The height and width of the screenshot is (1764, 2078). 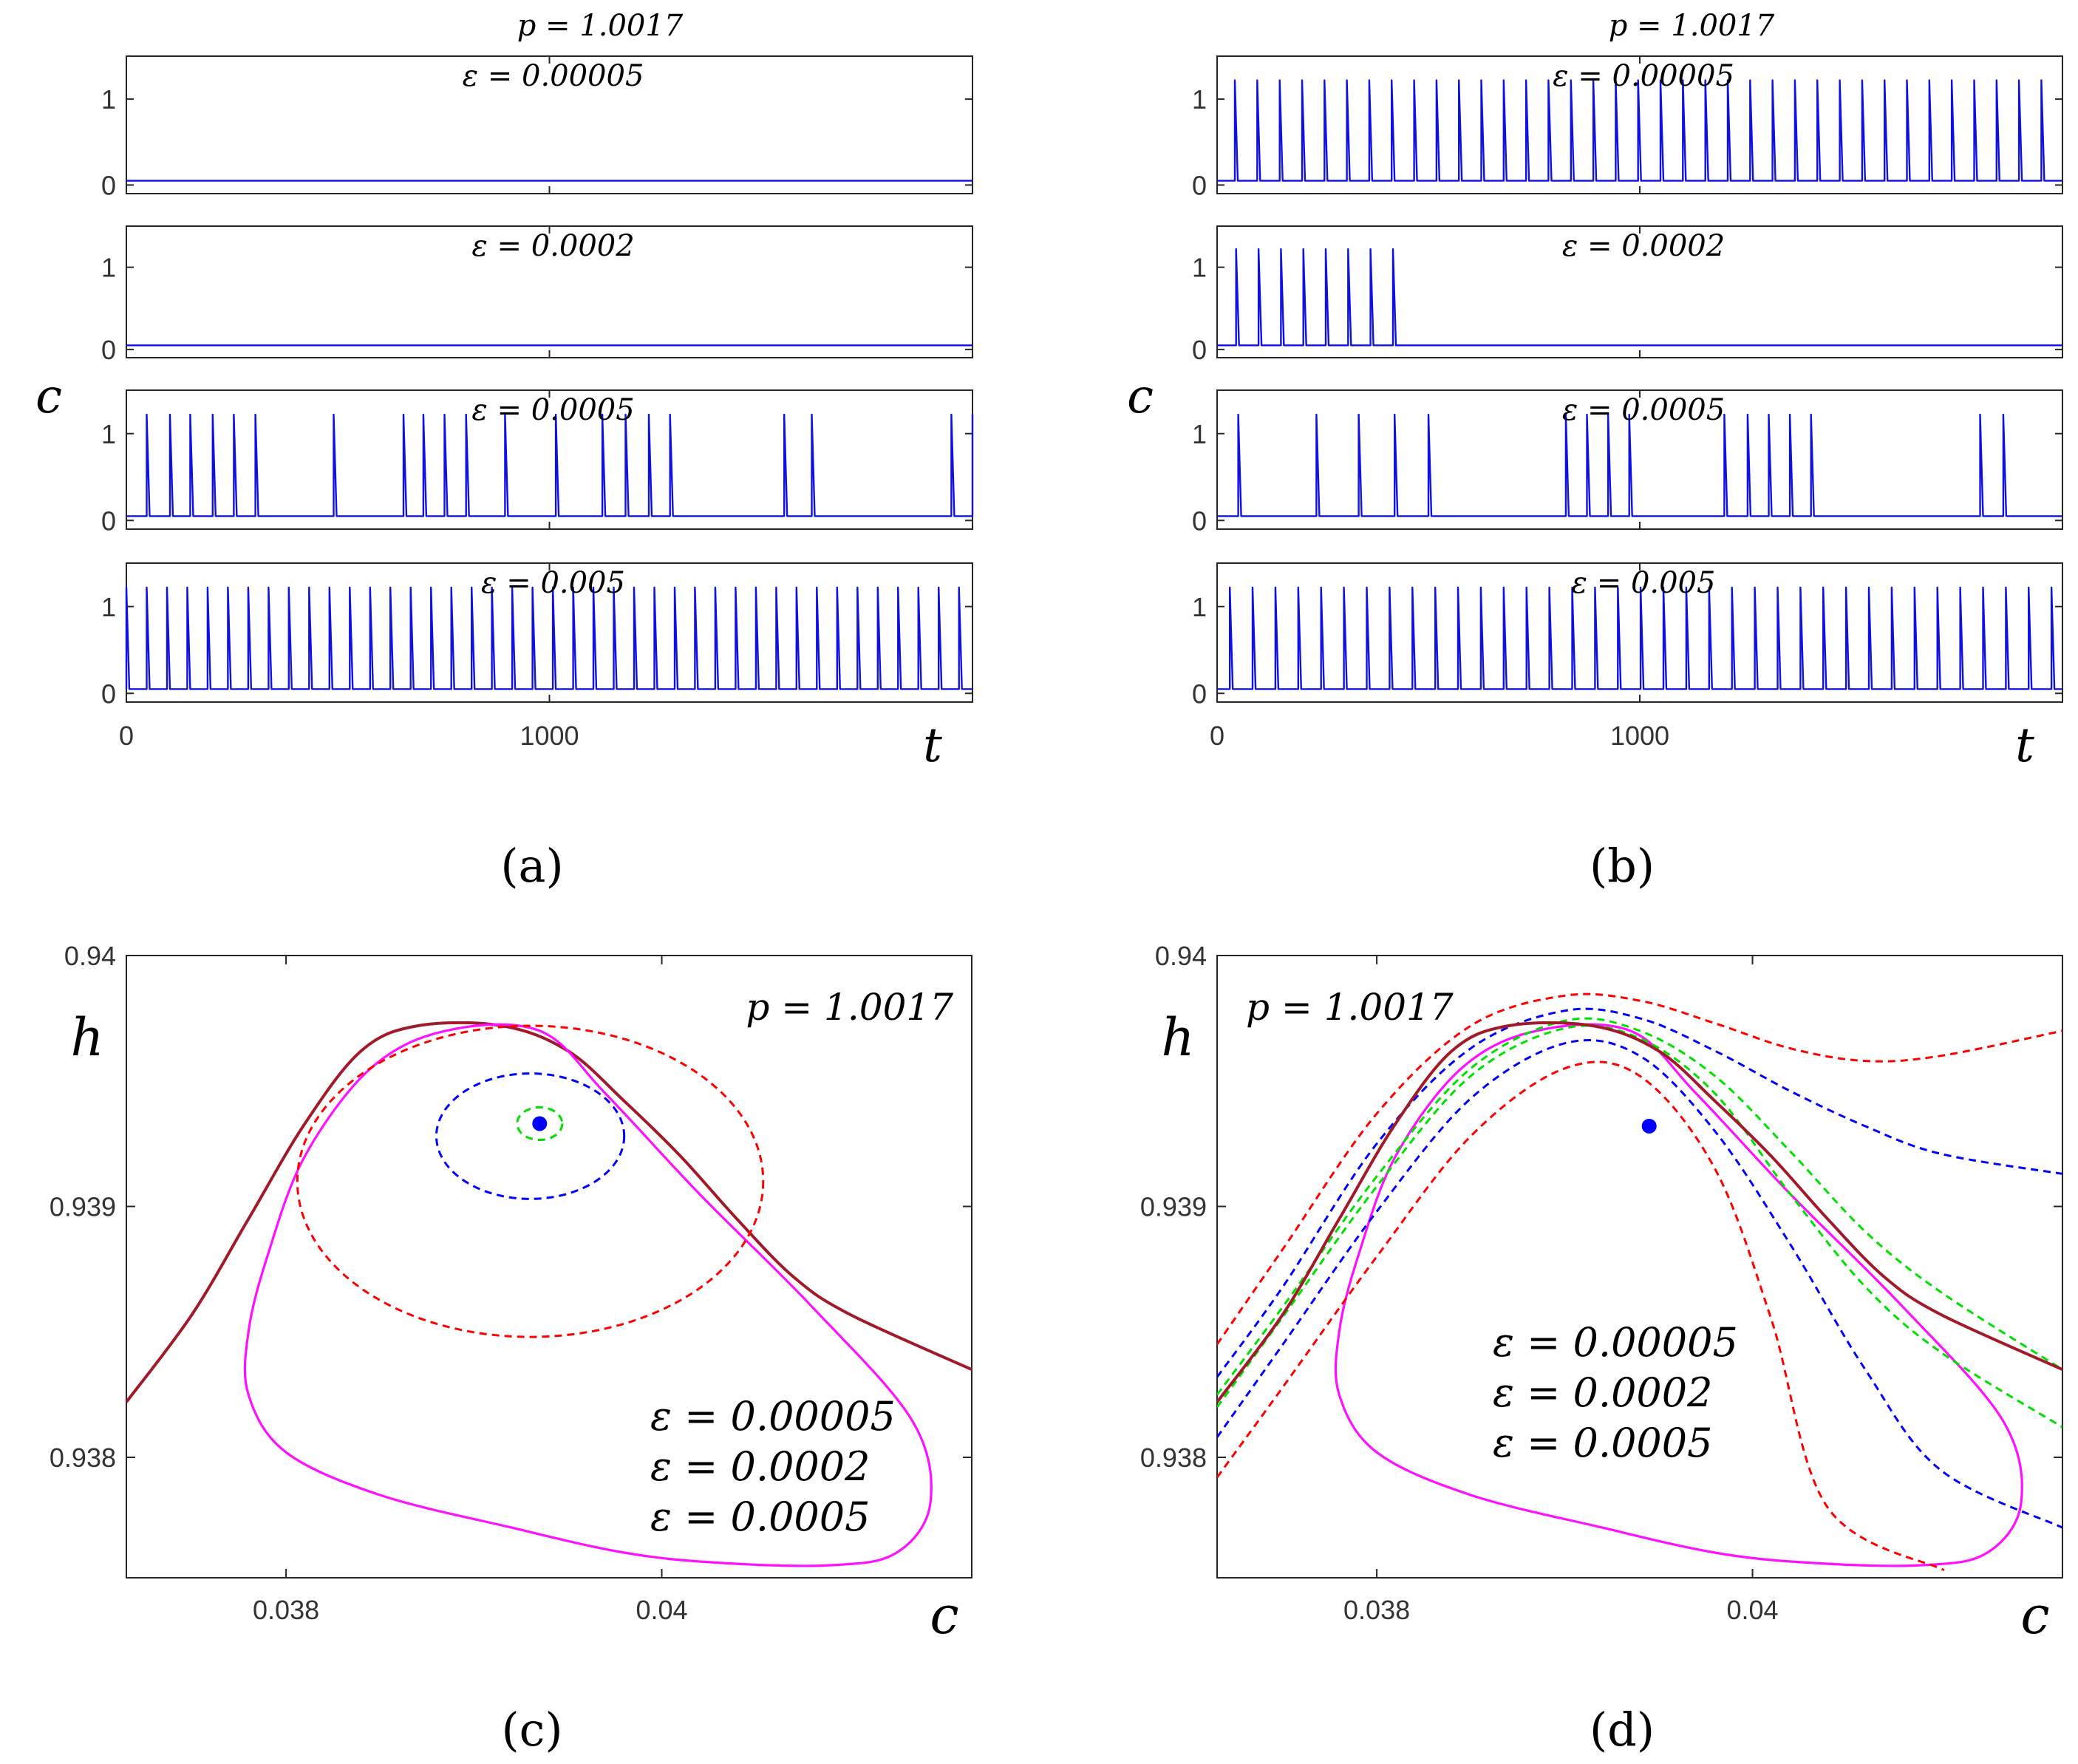 What do you see at coordinates (1603, 1443) in the screenshot?
I see `panel-d-legend-red: ε = 0.0005` at bounding box center [1603, 1443].